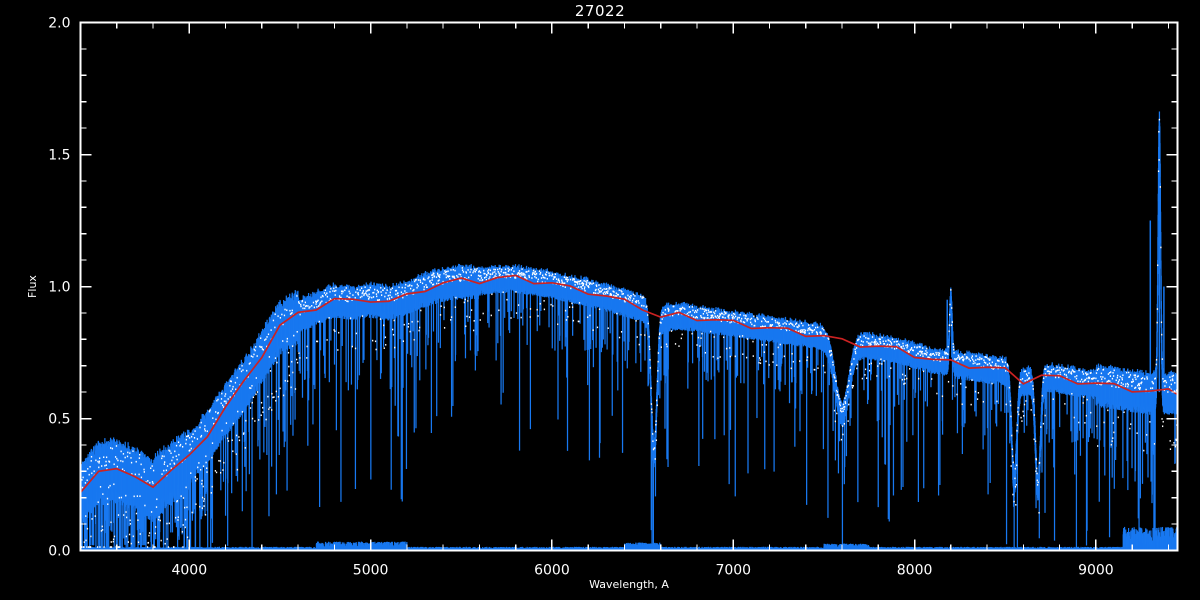  What do you see at coordinates (600, 11) in the screenshot?
I see `page-title: 27022` at bounding box center [600, 11].